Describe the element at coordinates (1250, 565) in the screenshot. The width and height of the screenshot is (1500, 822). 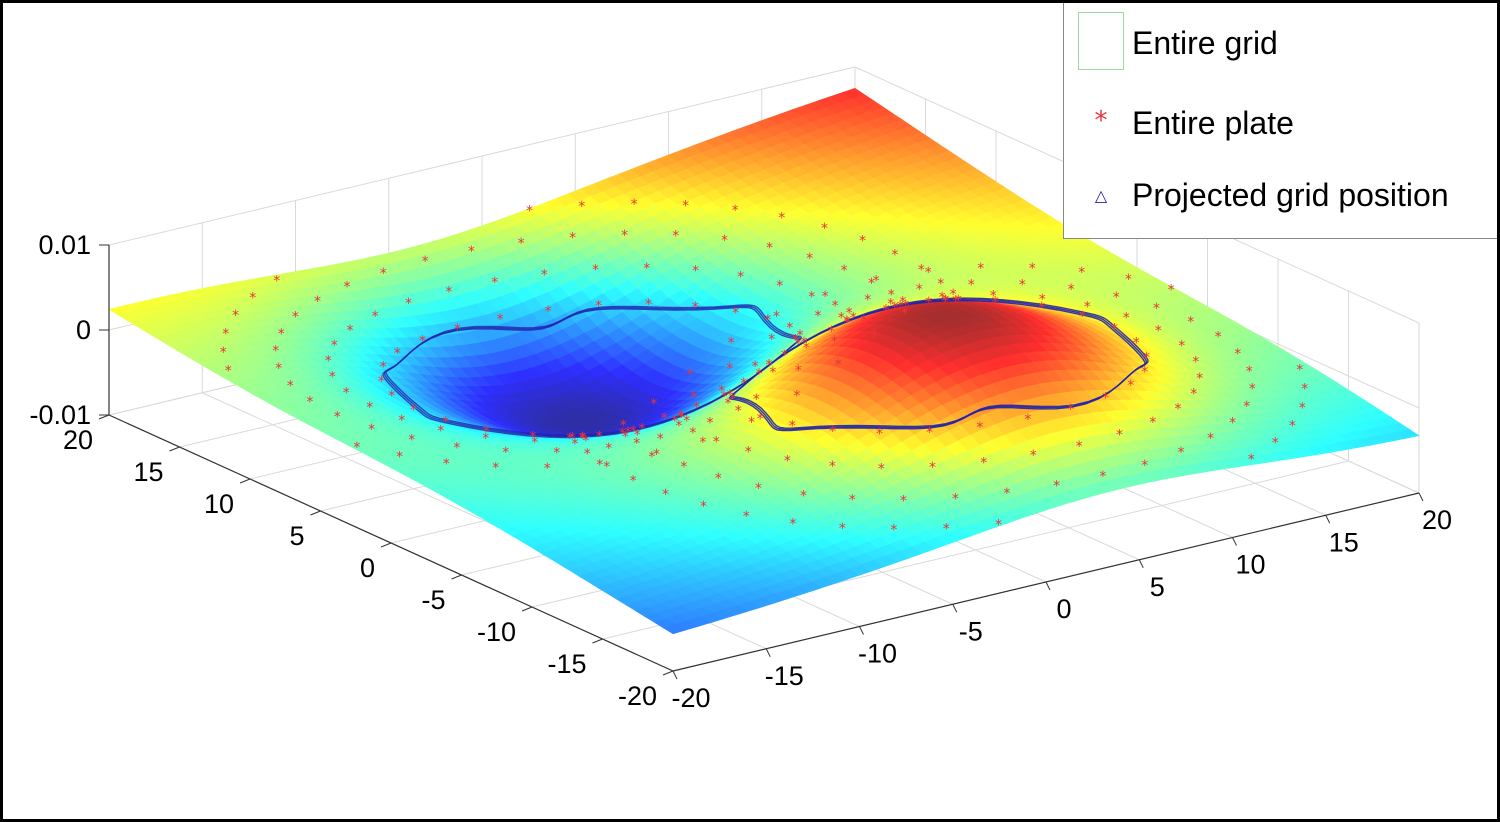
I see `x-tick-label: 10` at that location.